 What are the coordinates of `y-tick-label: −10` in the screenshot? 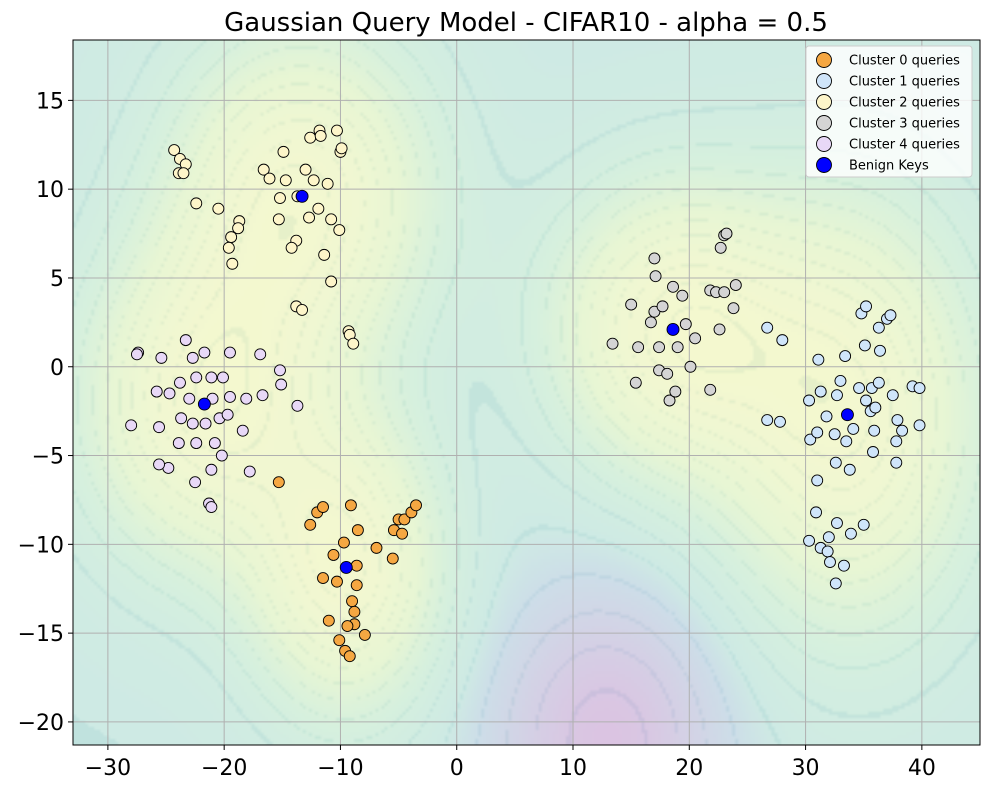 It's located at (41, 545).